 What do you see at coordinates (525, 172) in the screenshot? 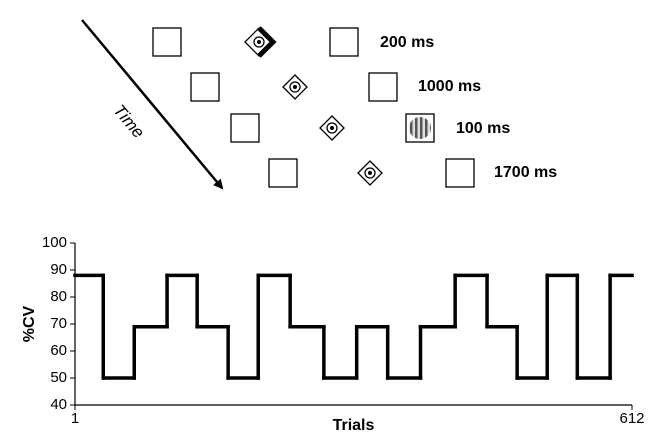
I see `duration-label: 1700 ms` at bounding box center [525, 172].